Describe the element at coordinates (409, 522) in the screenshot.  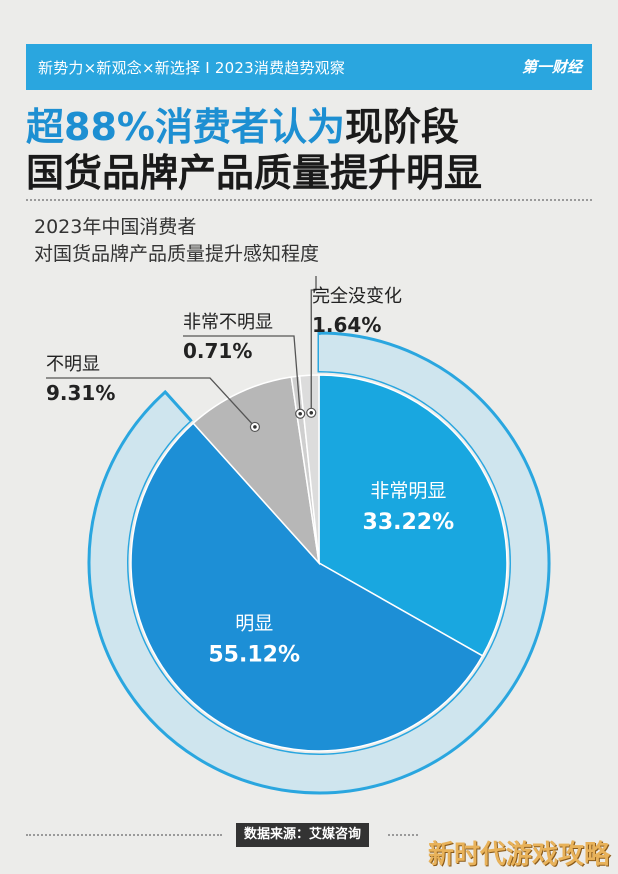
I see `slice-value-0: 33.22%` at that location.